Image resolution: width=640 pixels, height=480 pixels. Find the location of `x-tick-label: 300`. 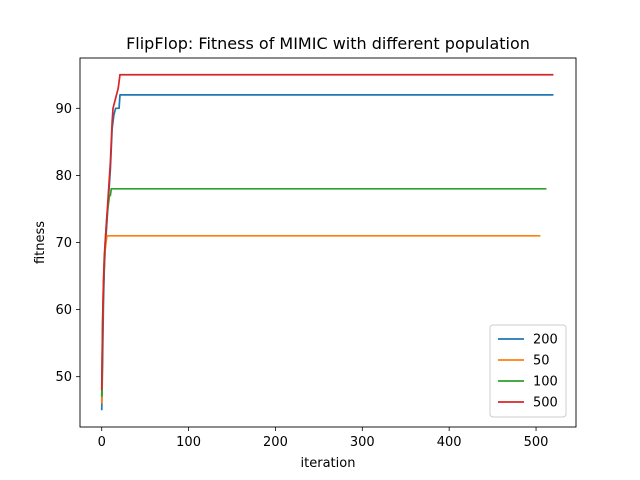

x-tick-label: 300 is located at coordinates (362, 442).